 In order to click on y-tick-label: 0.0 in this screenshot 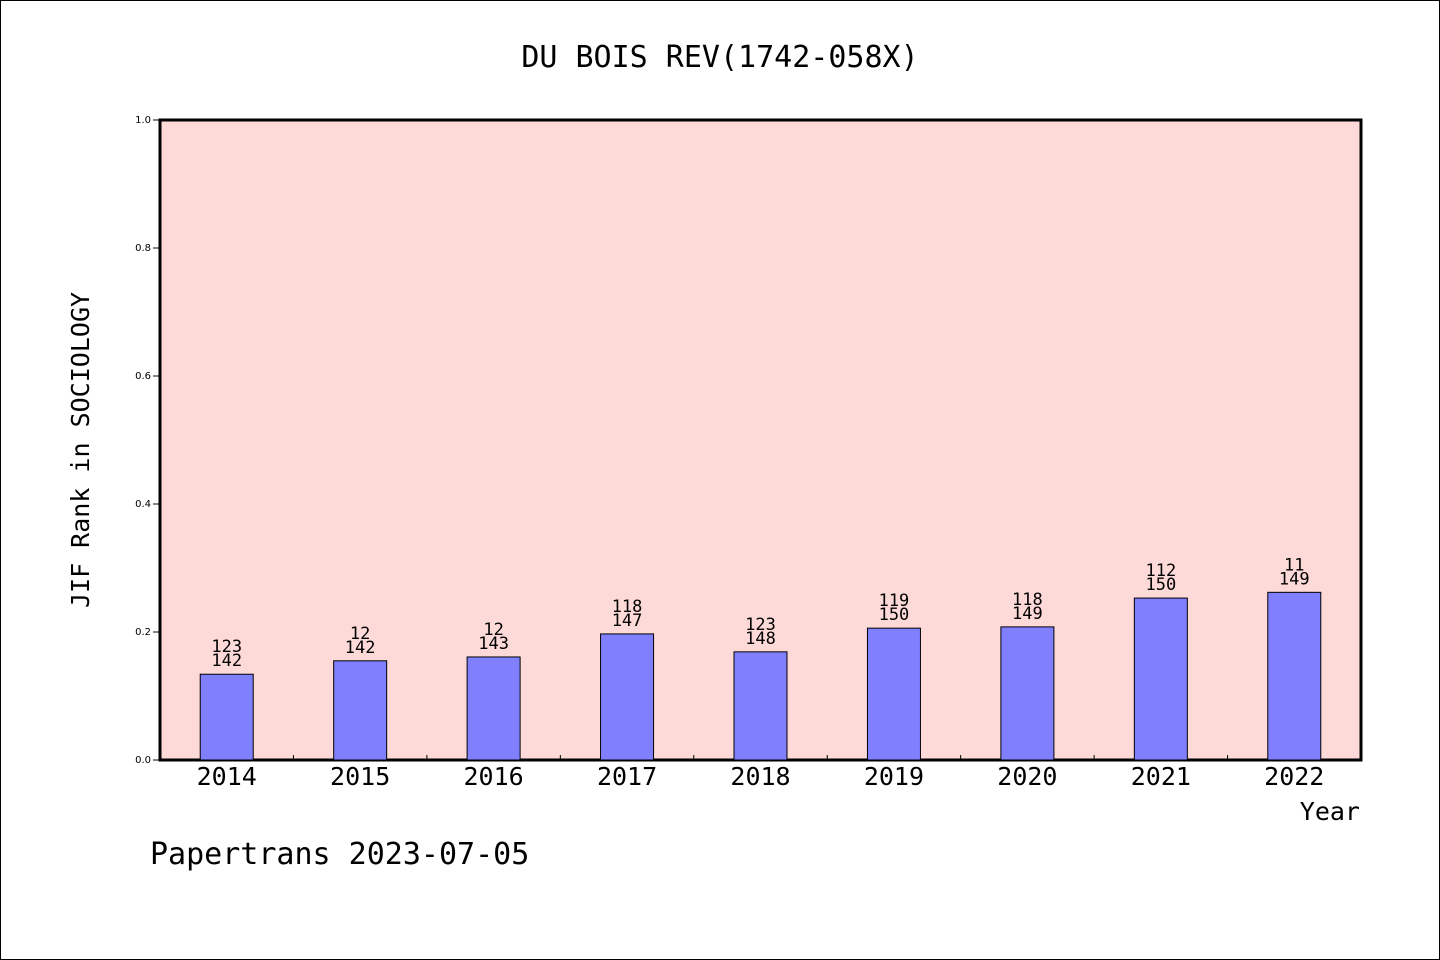, I will do `click(143, 760)`.